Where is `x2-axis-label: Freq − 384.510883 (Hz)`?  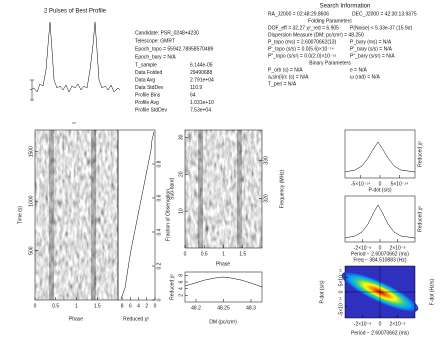
x2-axis-label: Freq − 384.510883 (Hz) is located at coordinates (380, 260).